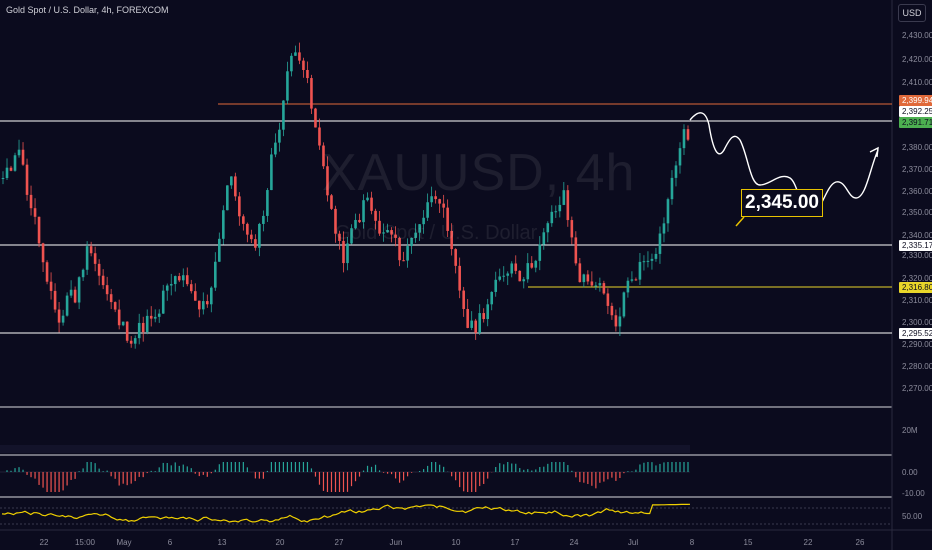 This screenshot has height=550, width=932. Describe the element at coordinates (917, 191) in the screenshot. I see `price-axis-label: 2,360.00` at that location.